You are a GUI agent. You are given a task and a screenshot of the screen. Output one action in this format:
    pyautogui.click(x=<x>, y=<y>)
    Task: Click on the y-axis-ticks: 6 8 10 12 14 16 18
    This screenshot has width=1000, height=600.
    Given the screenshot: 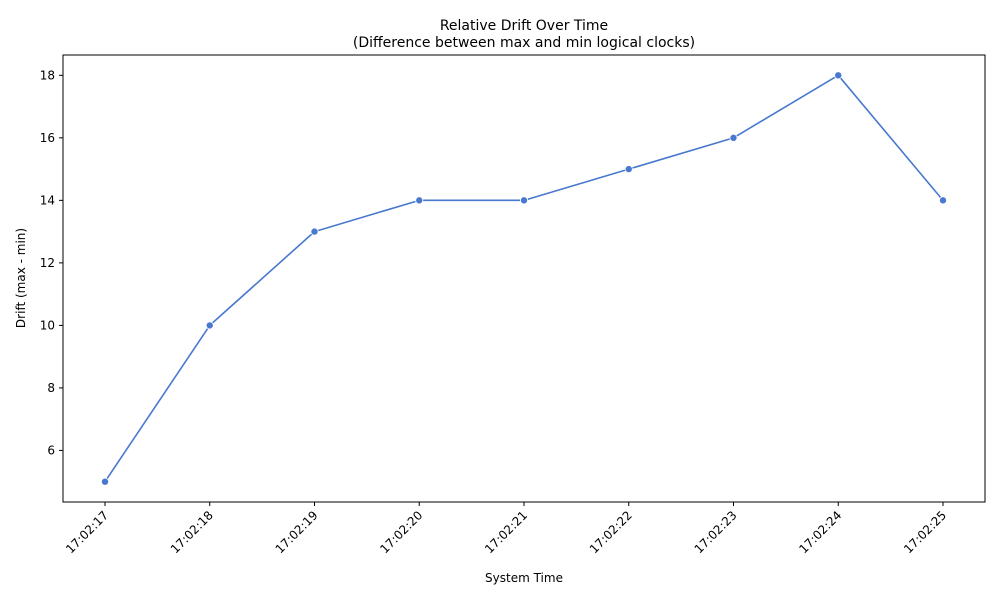 What is the action you would take?
    pyautogui.click(x=51, y=262)
    